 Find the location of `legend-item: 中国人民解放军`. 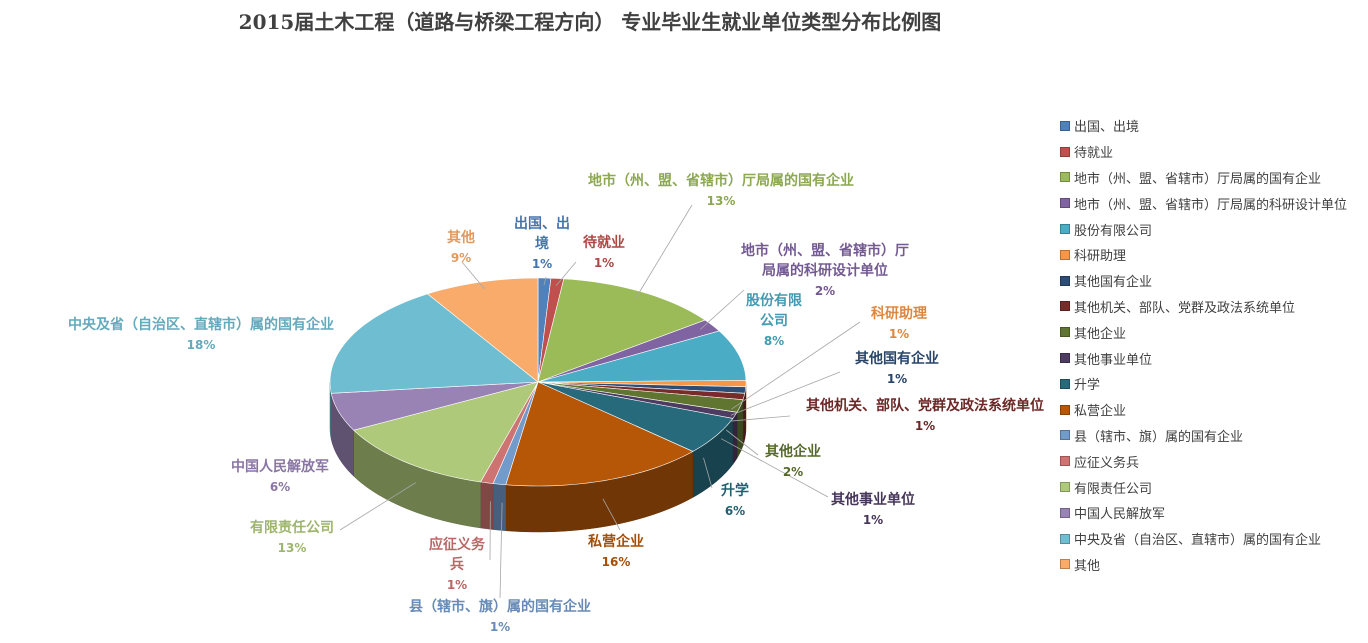

legend-item: 中国人民解放军 is located at coordinates (1212, 513).